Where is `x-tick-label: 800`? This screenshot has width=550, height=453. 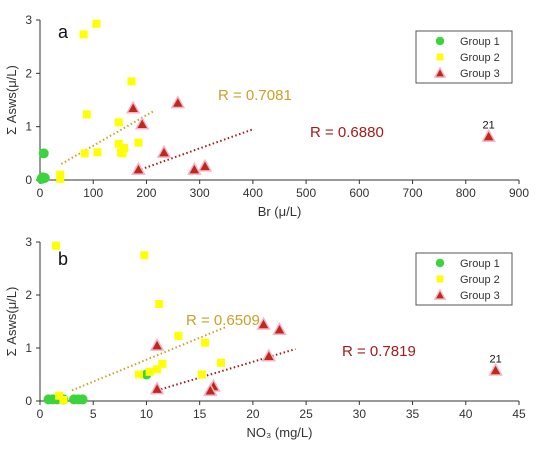 x-tick-label: 800 is located at coordinates (466, 193).